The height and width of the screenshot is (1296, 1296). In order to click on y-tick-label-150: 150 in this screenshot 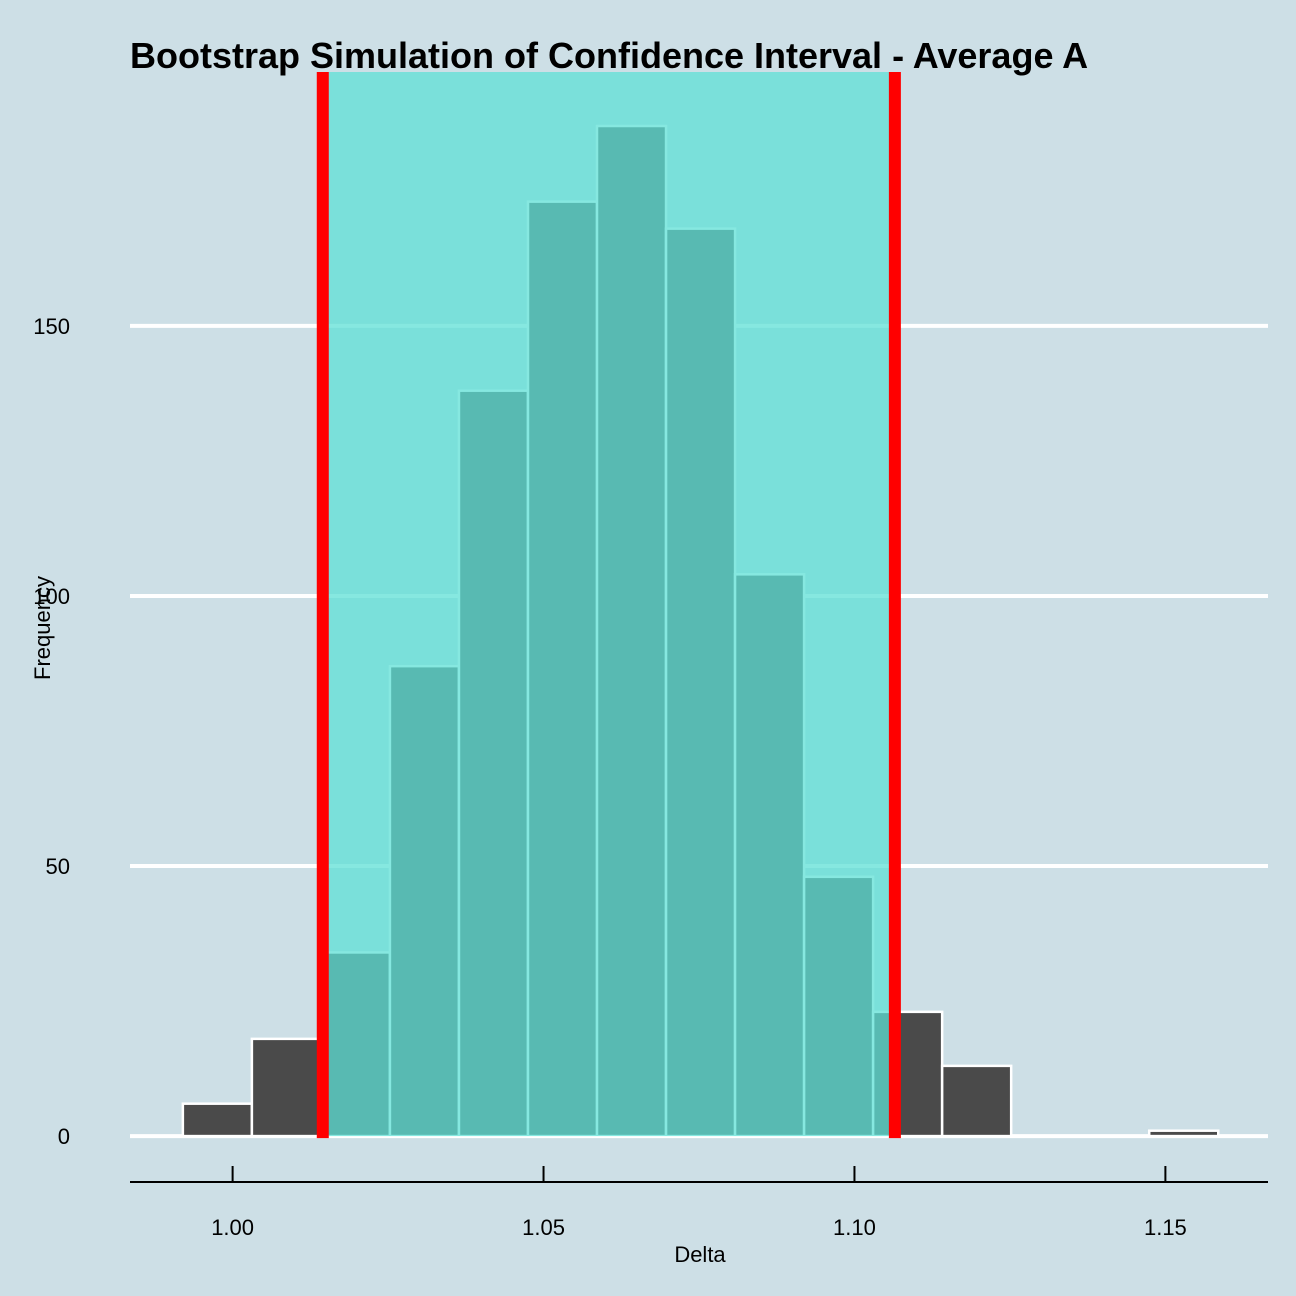, I will do `click(51, 326)`.